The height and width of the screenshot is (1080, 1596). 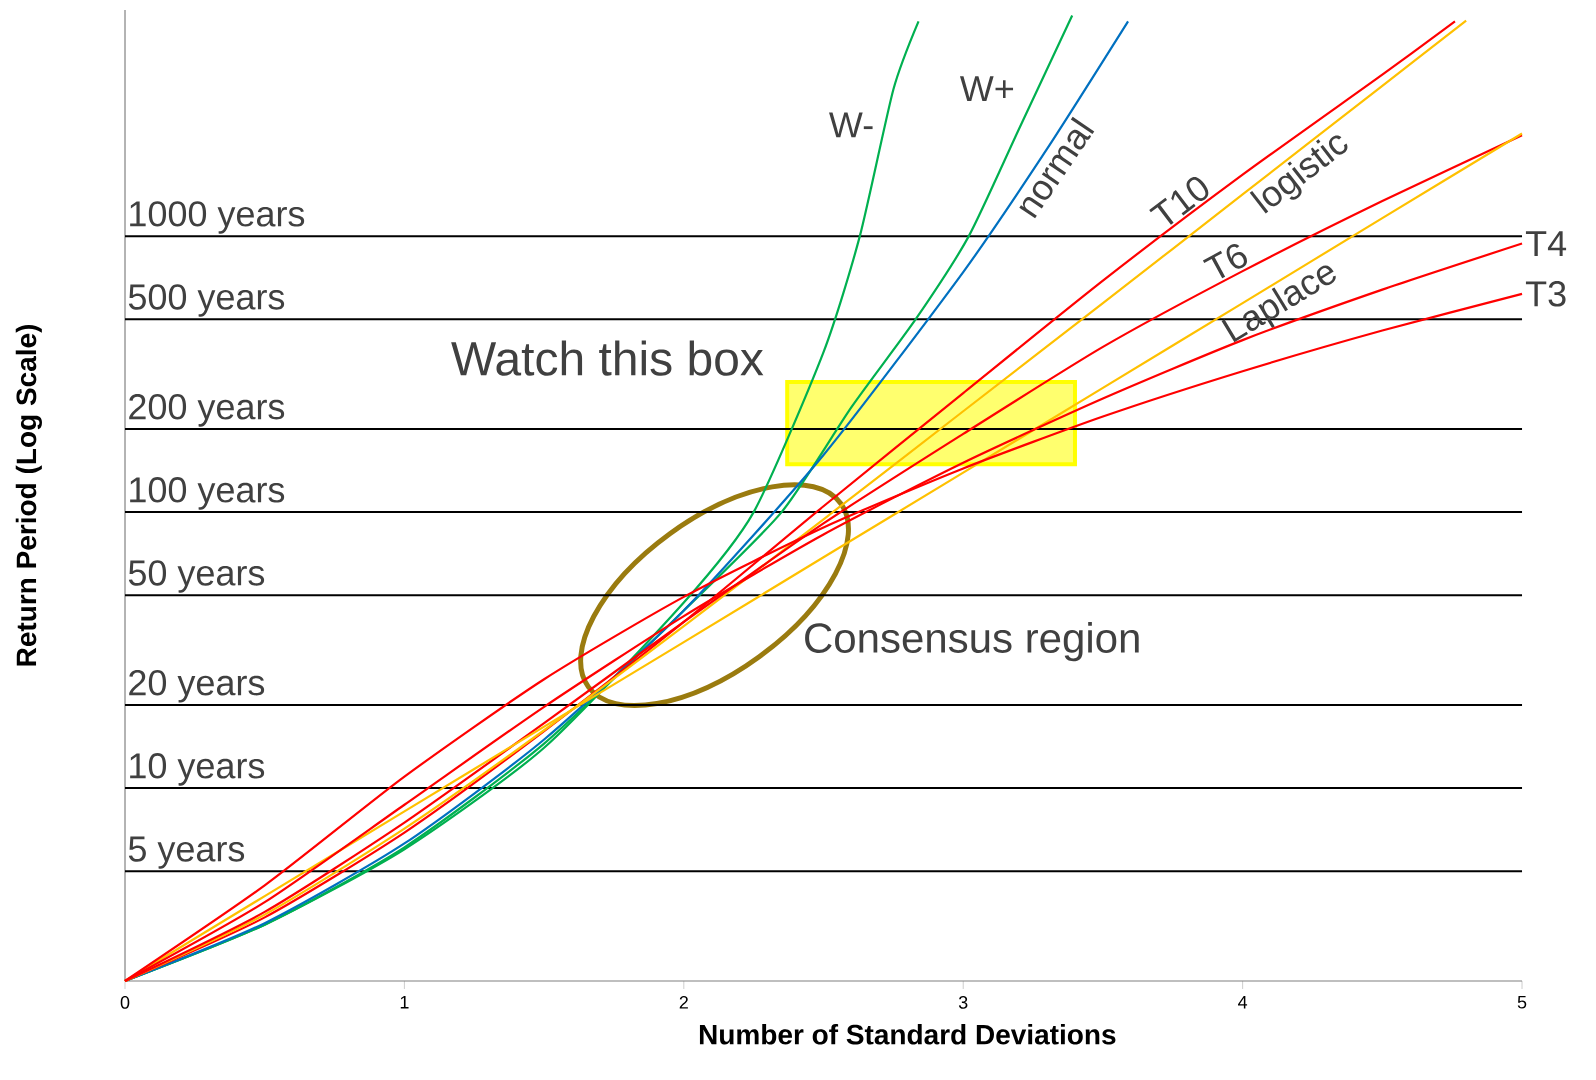 I want to click on annotation: Consensus region, so click(x=972, y=642).